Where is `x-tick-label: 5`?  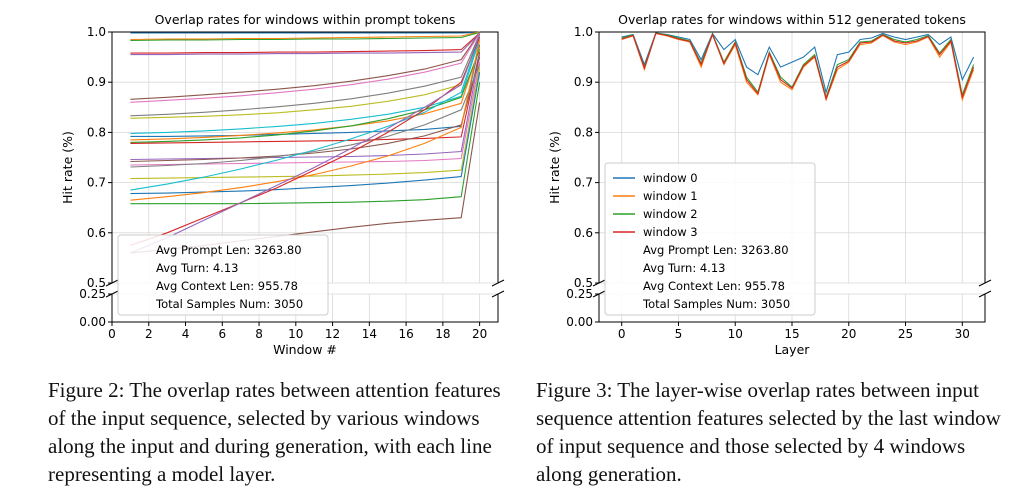 x-tick-label: 5 is located at coordinates (679, 334).